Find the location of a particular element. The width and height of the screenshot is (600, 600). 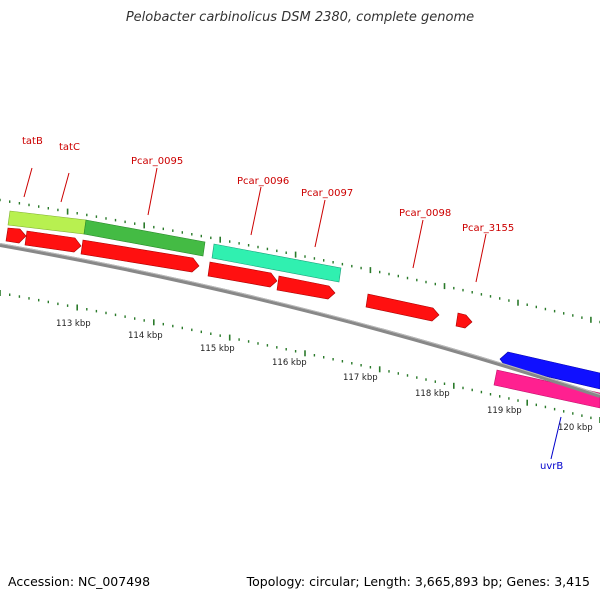

gene-label-pcar0098: Pcar_0098 is located at coordinates (425, 213).